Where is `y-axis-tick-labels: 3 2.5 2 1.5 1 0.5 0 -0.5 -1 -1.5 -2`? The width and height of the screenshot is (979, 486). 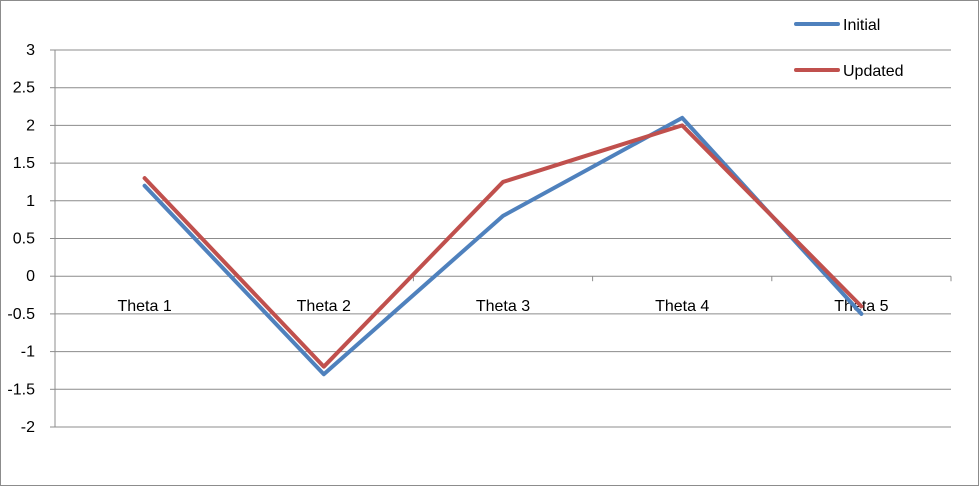
y-axis-tick-labels: 3 2.5 2 1.5 1 0.5 0 -0.5 -1 -1.5 -2 is located at coordinates (21, 239).